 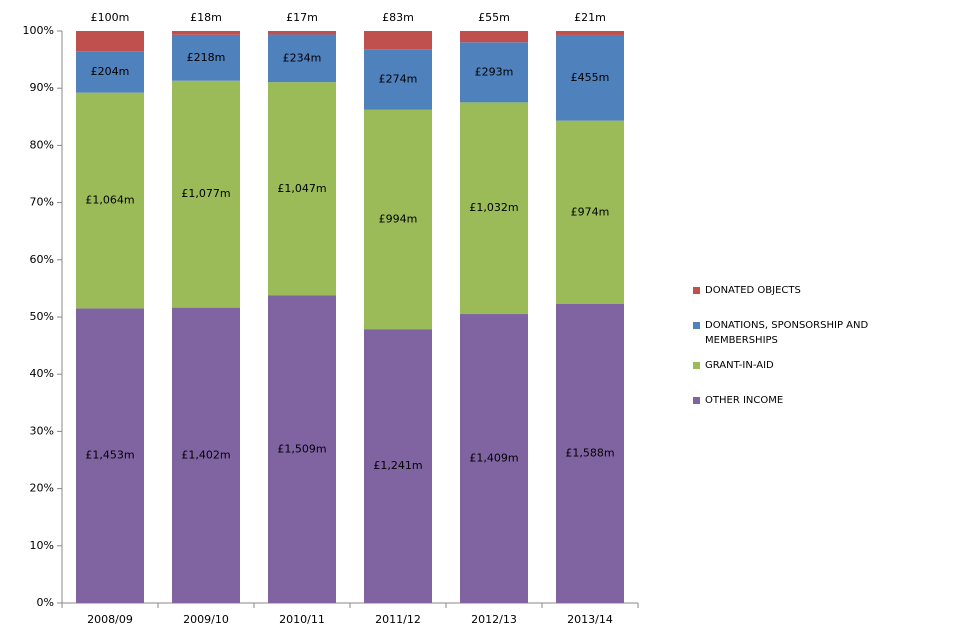 I want to click on data-label: £1,064m, so click(x=109, y=200).